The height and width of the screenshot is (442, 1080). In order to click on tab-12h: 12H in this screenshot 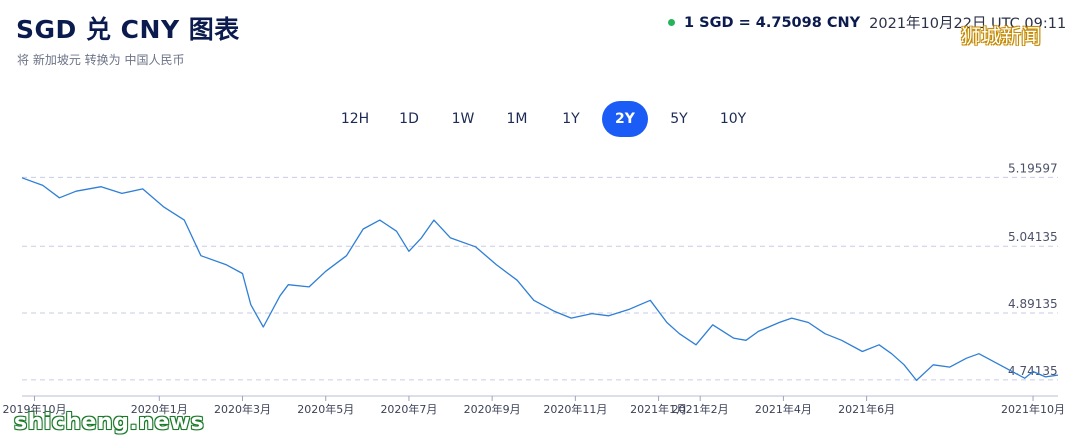, I will do `click(355, 119)`.